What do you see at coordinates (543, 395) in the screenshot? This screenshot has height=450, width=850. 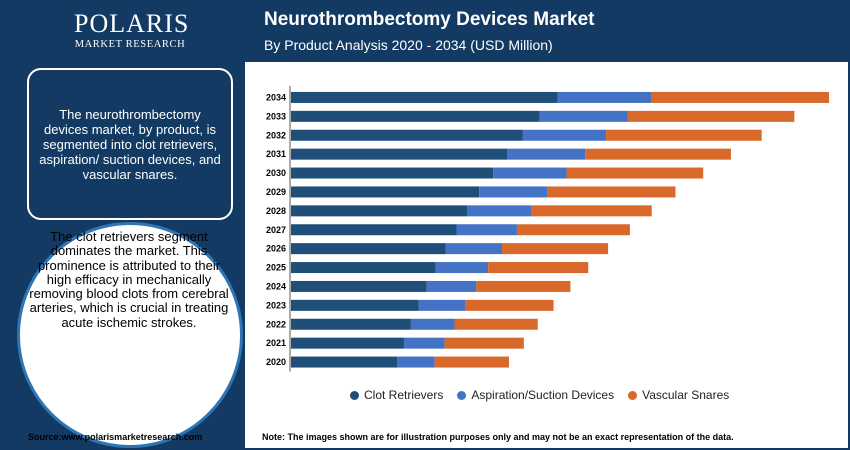 I see `legend-label-aspiration: Aspiration/Suction Devices` at bounding box center [543, 395].